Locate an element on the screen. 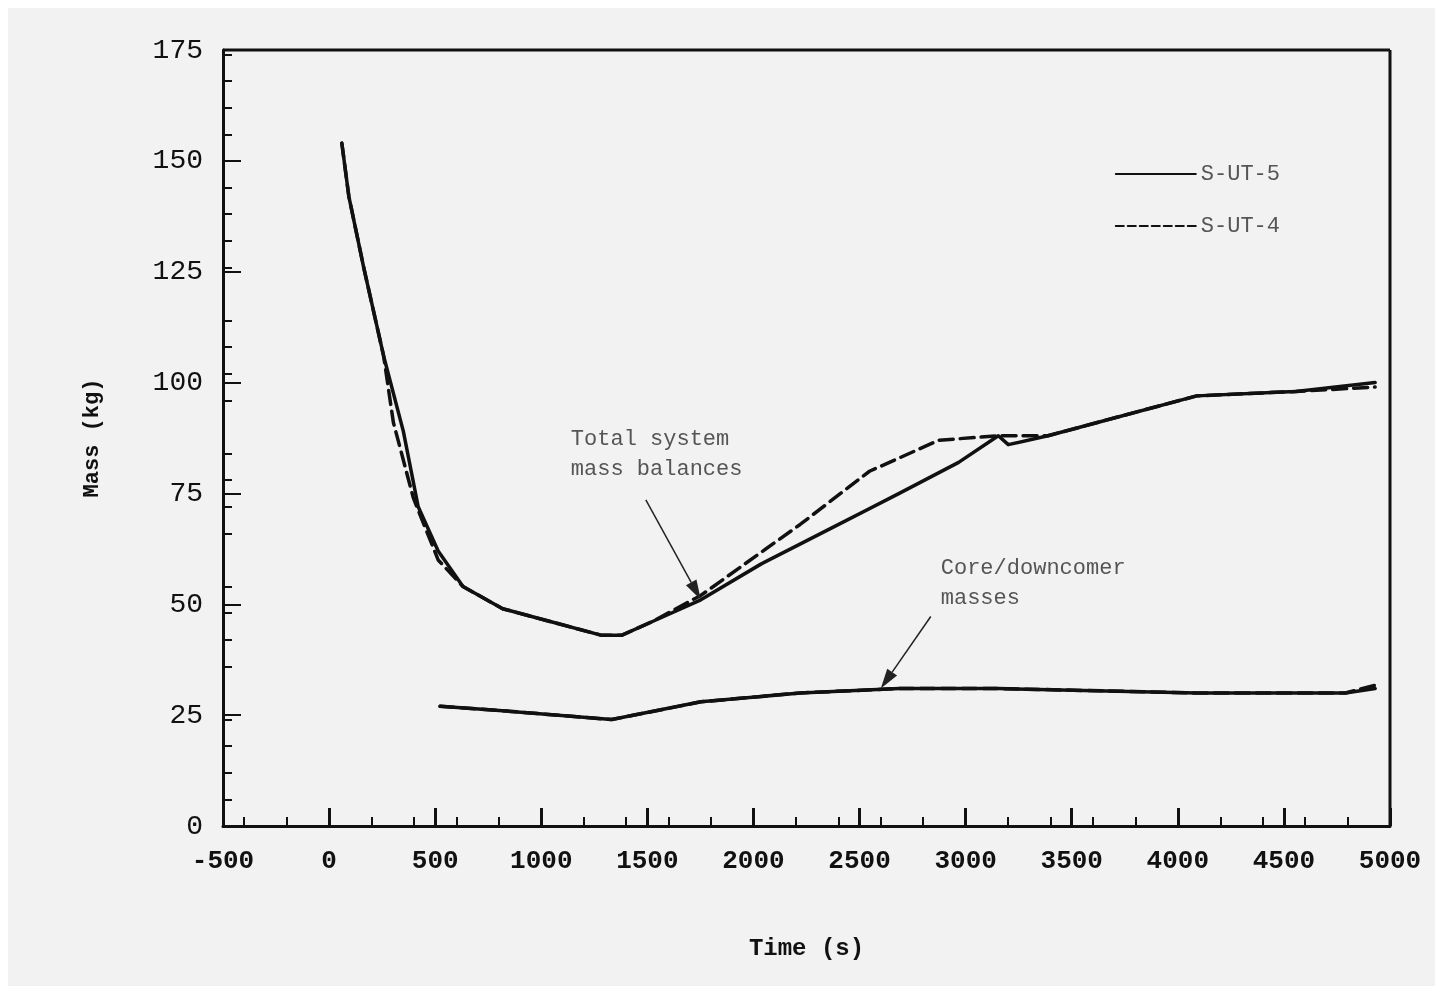  y-tick-label: 25 is located at coordinates (186, 715).